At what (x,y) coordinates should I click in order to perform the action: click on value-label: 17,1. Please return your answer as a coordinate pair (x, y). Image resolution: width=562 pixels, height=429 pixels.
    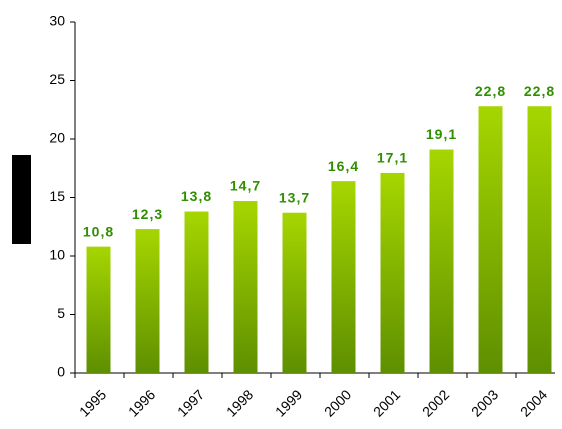
    Looking at the image, I should click on (392, 158).